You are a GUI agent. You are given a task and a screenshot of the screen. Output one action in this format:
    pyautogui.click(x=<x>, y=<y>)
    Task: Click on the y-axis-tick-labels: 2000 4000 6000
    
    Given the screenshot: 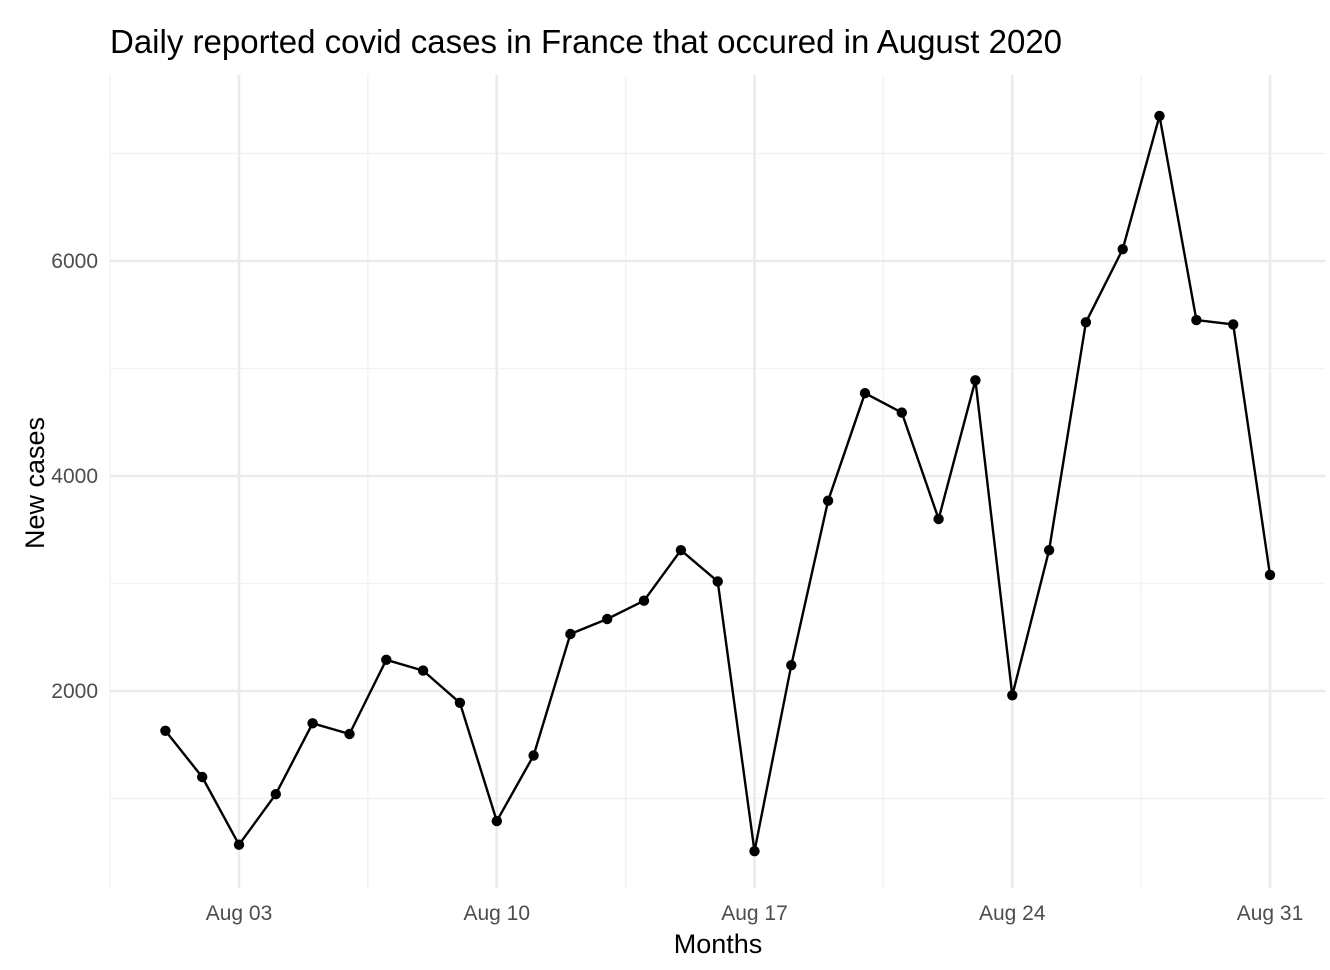 What is the action you would take?
    pyautogui.click(x=74, y=476)
    